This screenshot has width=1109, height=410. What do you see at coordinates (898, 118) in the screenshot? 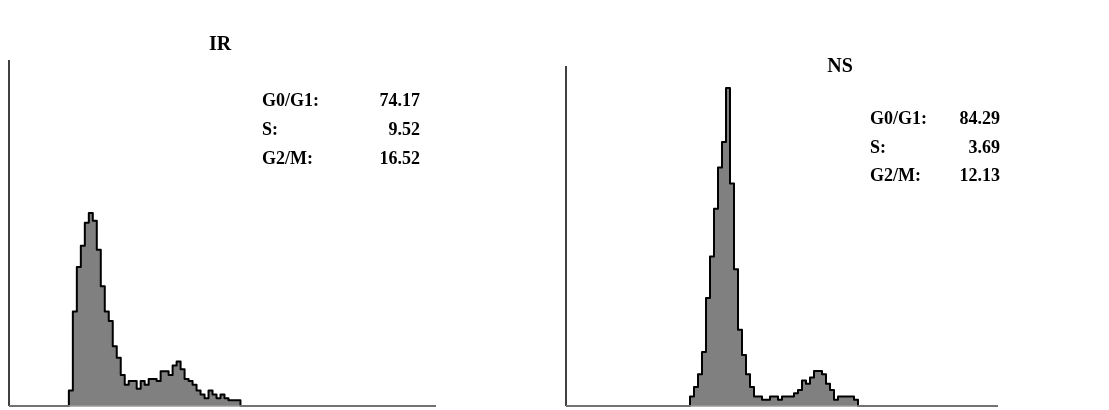
I see `annotation: G0/G1:` at bounding box center [898, 118].